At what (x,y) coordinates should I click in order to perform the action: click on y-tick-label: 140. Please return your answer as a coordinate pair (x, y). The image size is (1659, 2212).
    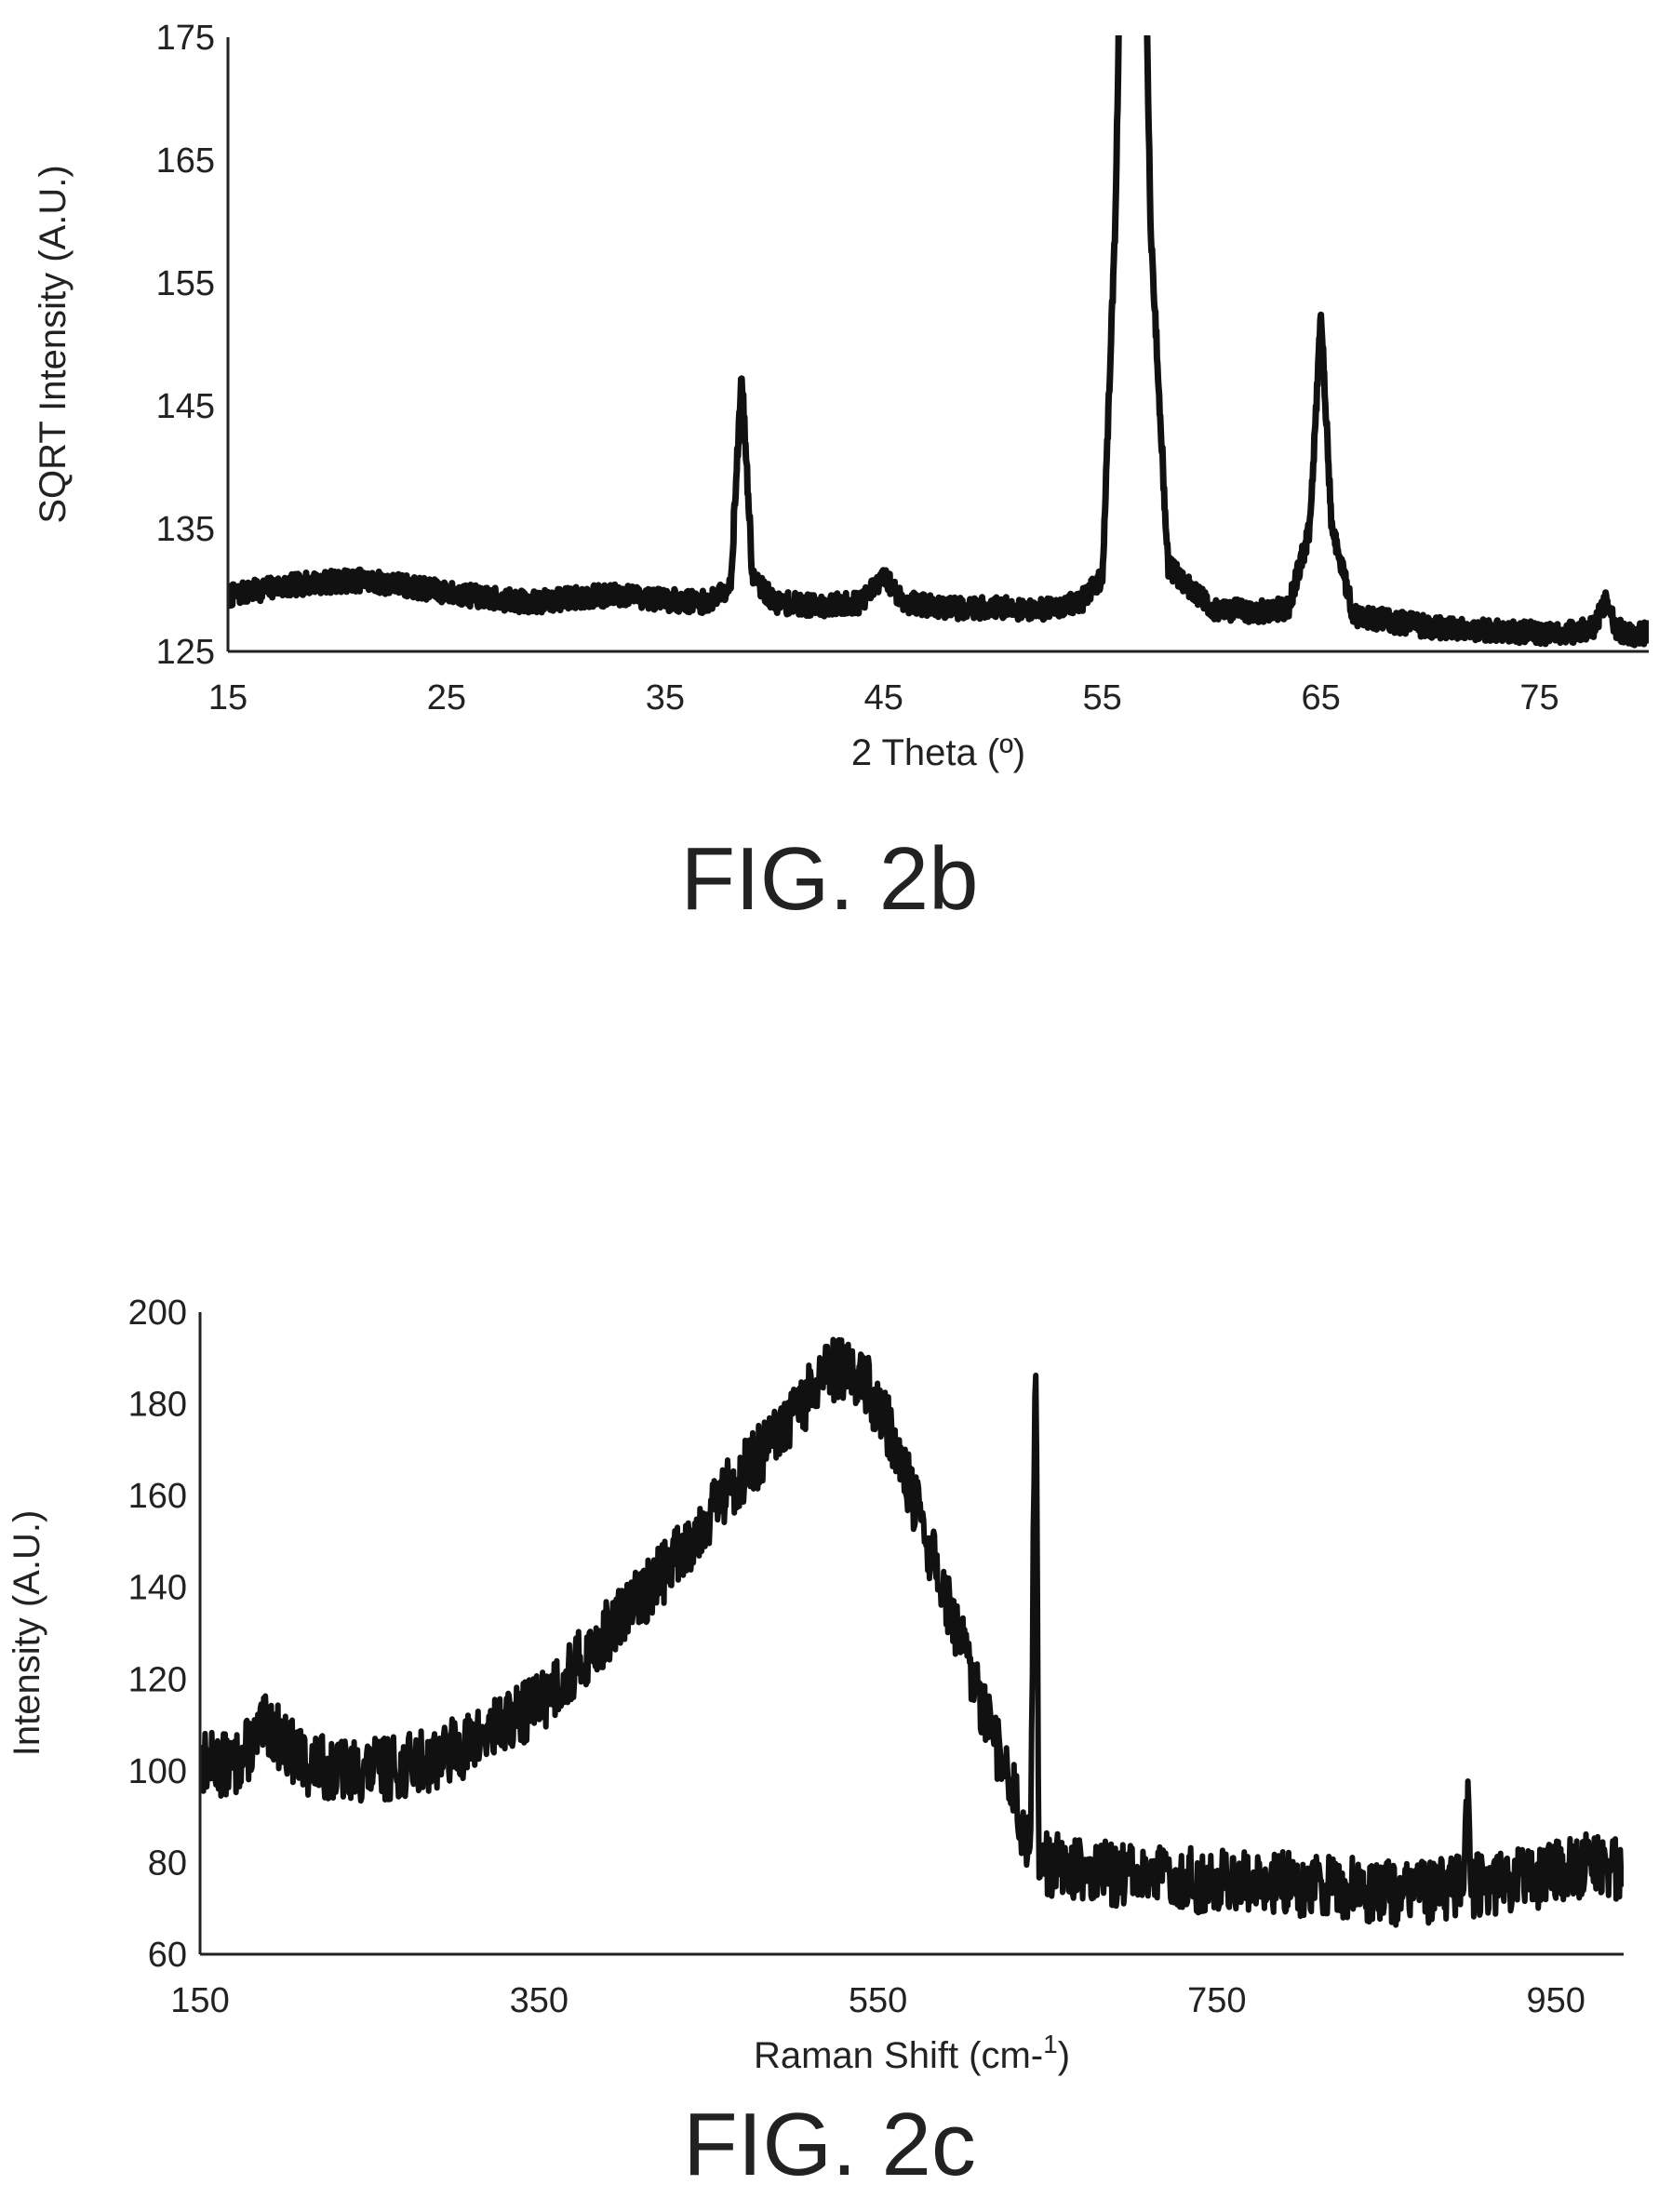
    Looking at the image, I should click on (157, 1588).